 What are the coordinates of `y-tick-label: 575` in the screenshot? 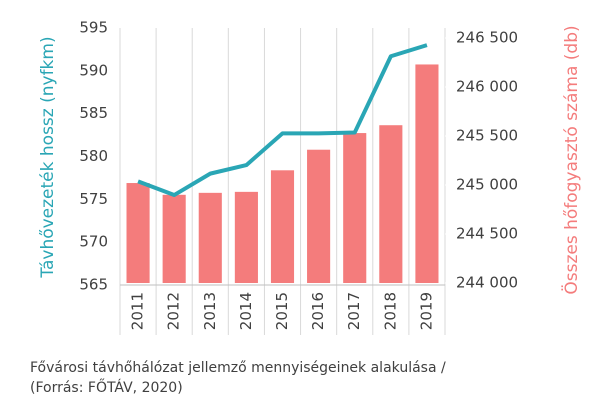 It's located at (93, 199).